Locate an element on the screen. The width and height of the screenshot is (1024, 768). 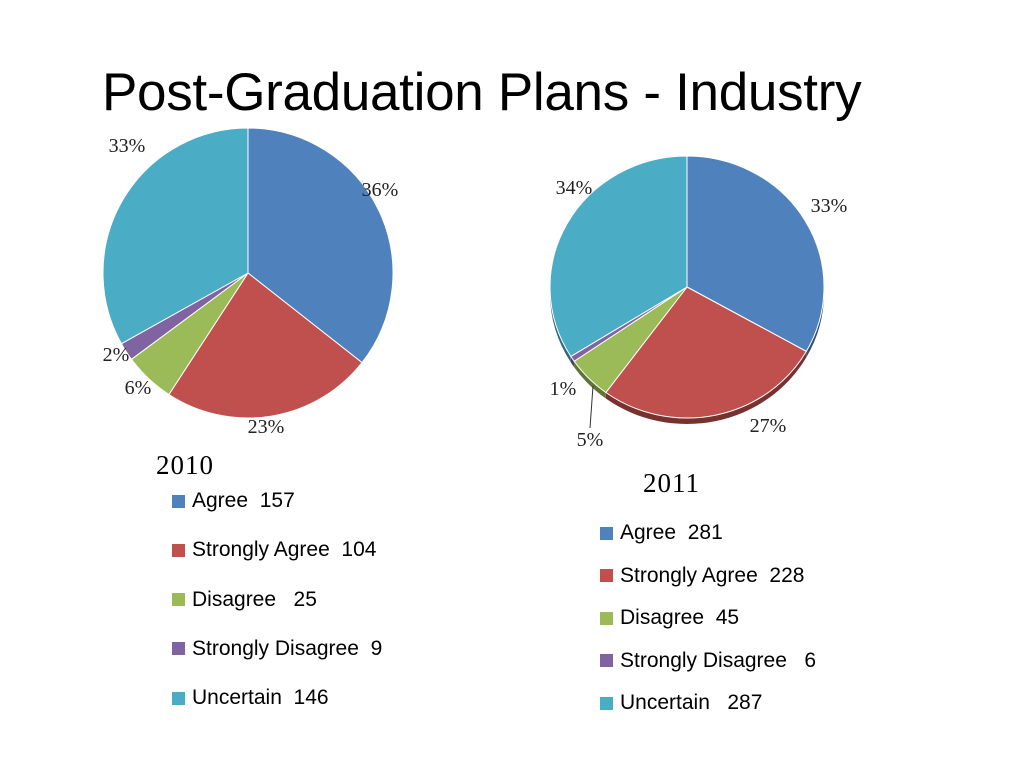
pct-label-strongly-agree-2010: 23% is located at coordinates (266, 427).